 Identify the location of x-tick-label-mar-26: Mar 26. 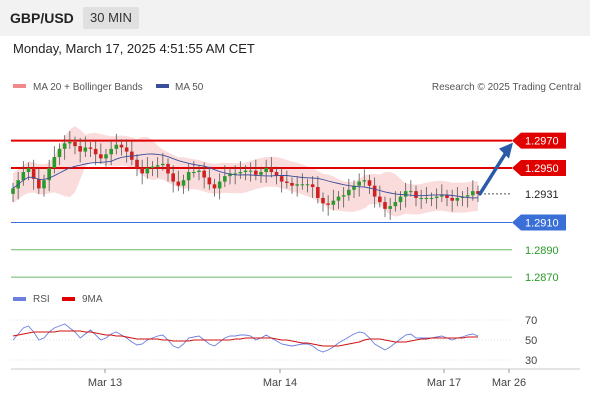
(509, 383).